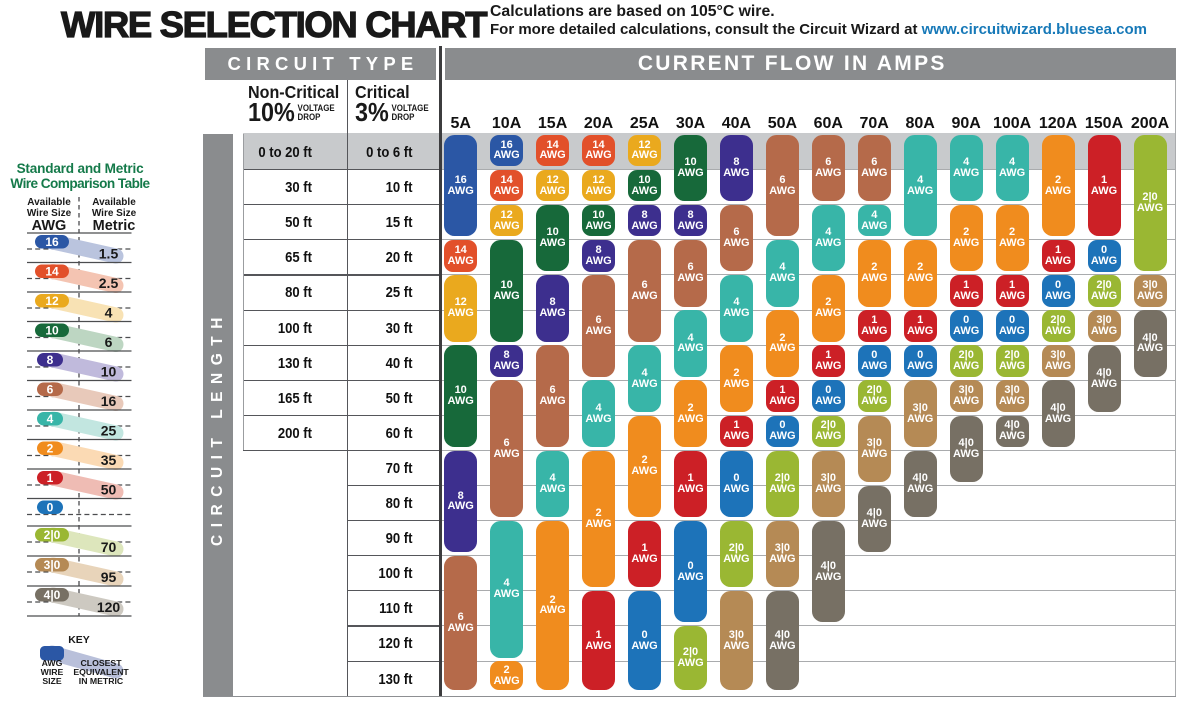 The height and width of the screenshot is (714, 1200). What do you see at coordinates (114, 226) in the screenshot?
I see `svg-text: Metric` at bounding box center [114, 226].